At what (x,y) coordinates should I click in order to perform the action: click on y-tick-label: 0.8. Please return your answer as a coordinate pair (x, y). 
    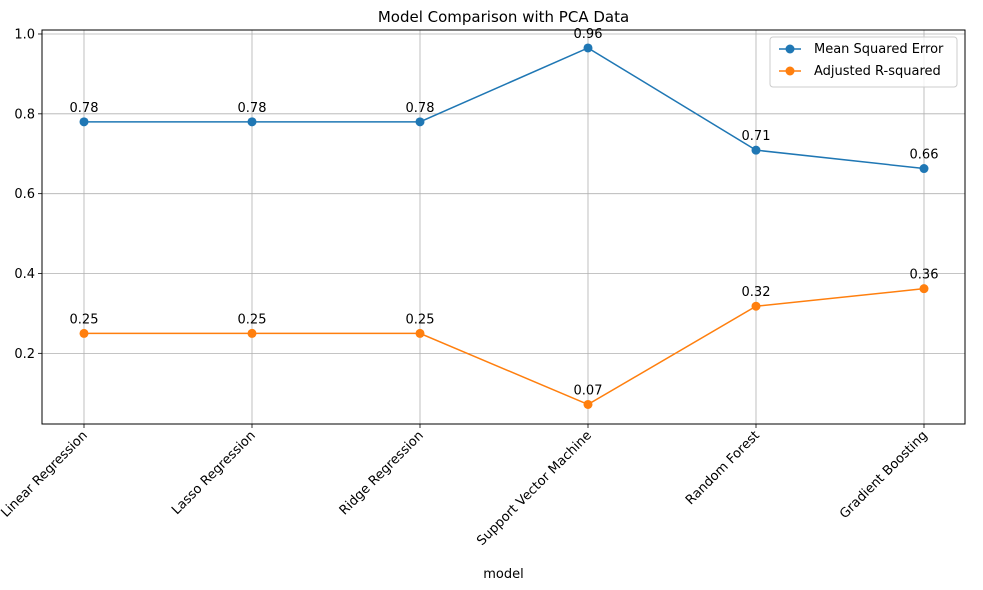
    Looking at the image, I should click on (24, 114).